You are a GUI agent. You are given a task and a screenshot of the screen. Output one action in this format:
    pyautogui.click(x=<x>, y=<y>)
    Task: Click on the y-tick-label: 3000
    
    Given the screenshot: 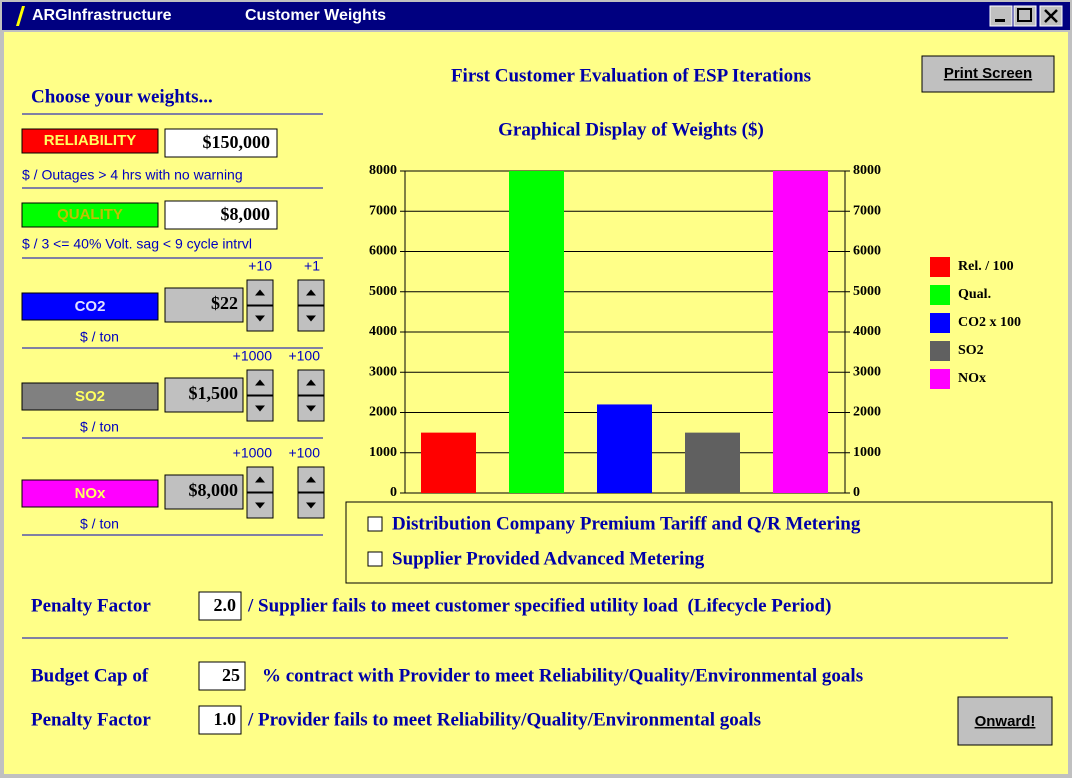 What is the action you would take?
    pyautogui.click(x=383, y=371)
    